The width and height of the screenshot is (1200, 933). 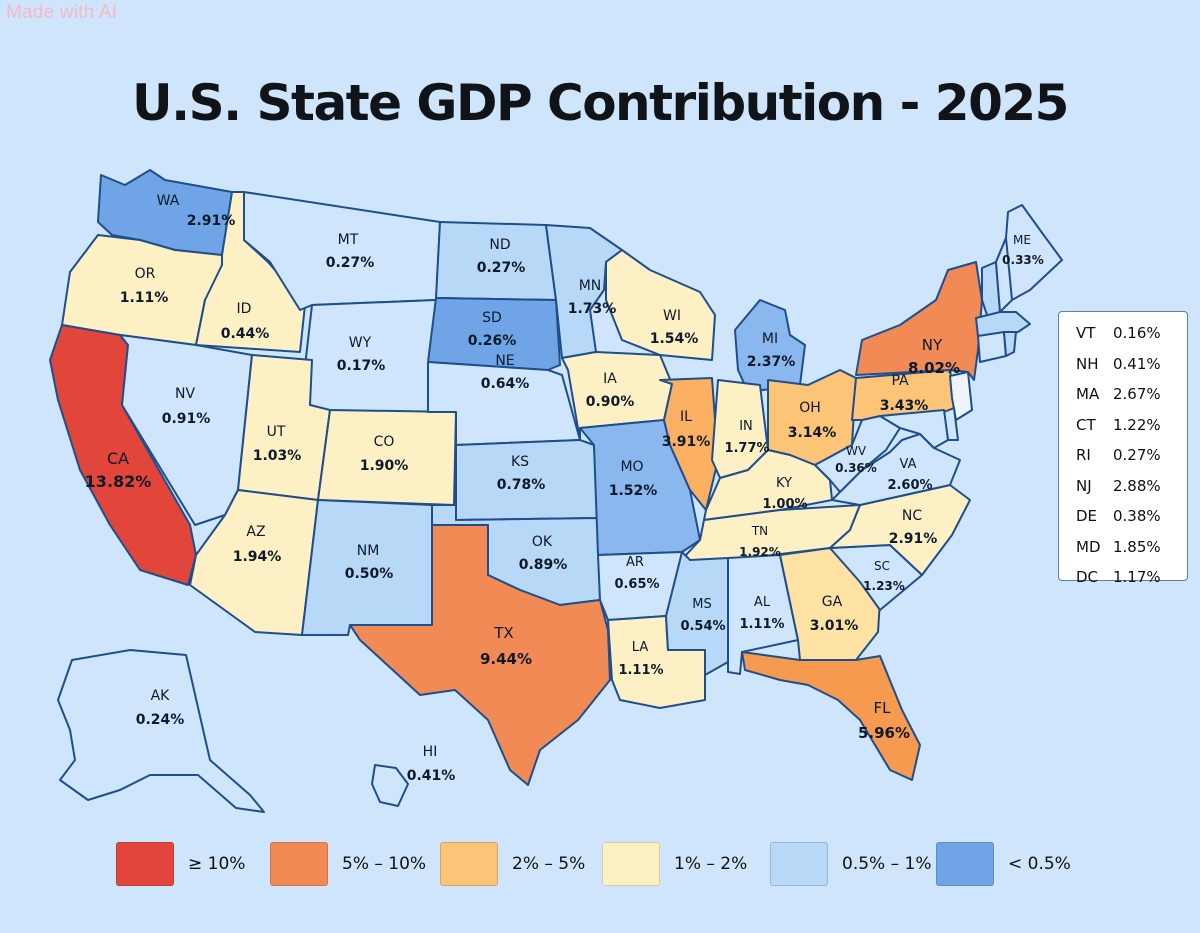 I want to click on state-value-or: 1.11%, so click(x=144, y=298).